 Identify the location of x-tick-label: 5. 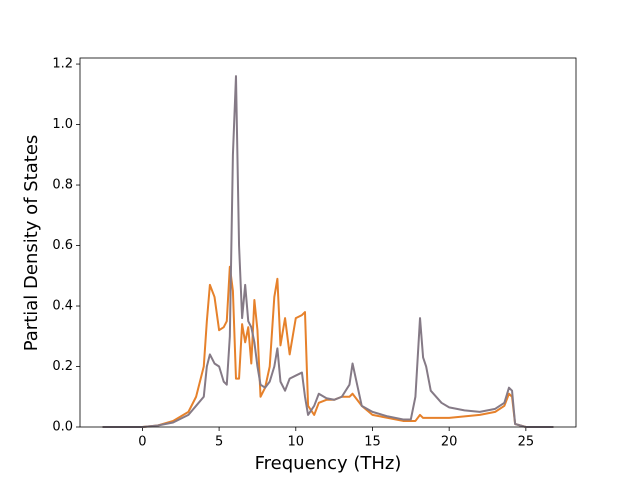
(219, 442).